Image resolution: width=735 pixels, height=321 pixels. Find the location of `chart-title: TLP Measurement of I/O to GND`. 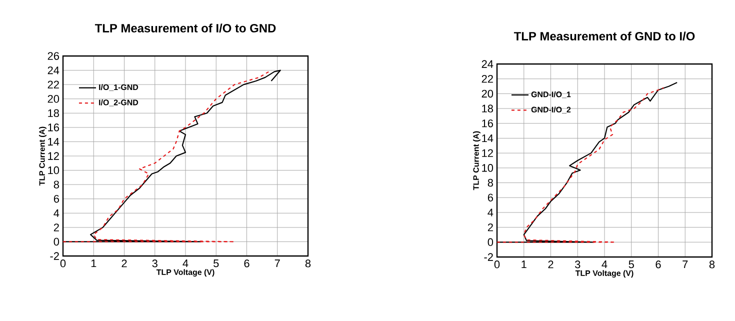

chart-title: TLP Measurement of I/O to GND is located at coordinates (185, 28).